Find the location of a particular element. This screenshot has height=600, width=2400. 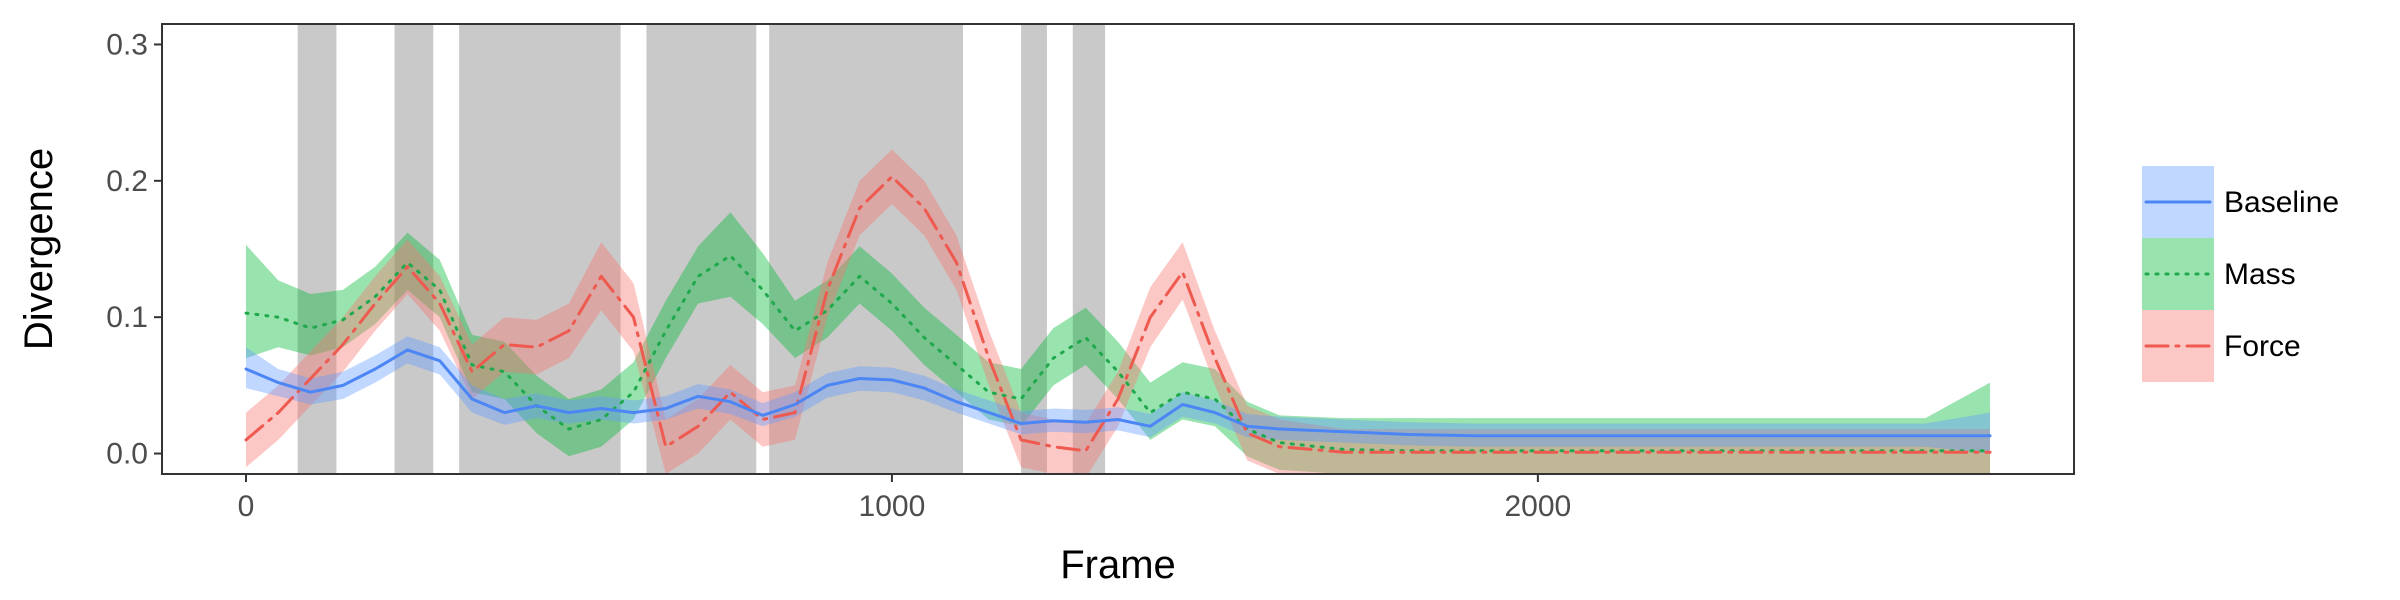

y-axis: 0.0 0.1 0.2 0.3 is located at coordinates (134, 249).